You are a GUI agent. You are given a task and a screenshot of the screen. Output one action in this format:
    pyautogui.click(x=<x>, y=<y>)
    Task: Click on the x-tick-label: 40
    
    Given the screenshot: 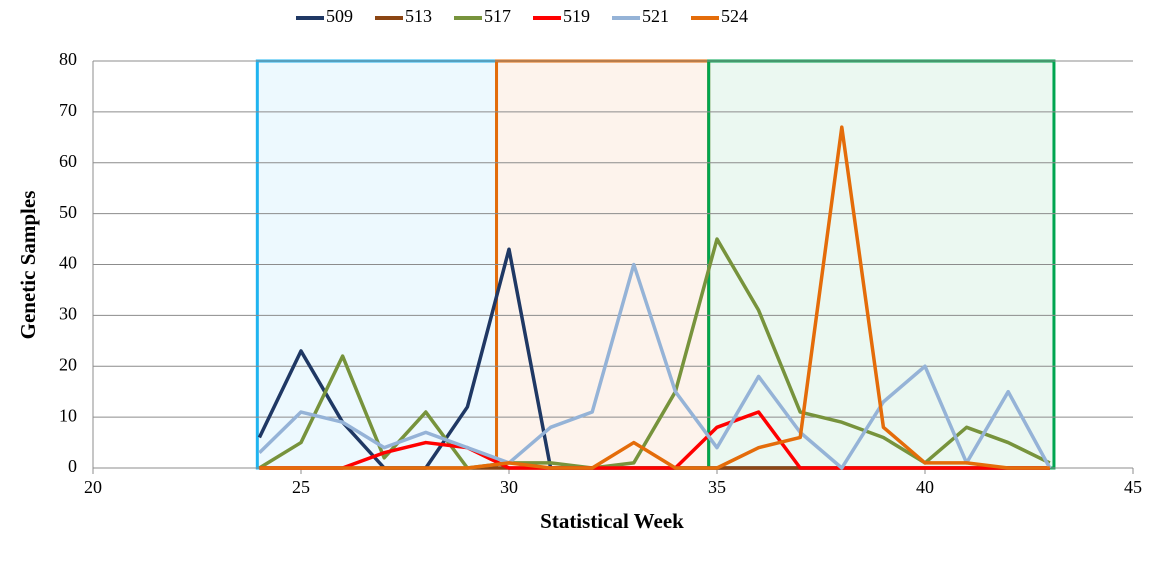 What is the action you would take?
    pyautogui.click(x=925, y=487)
    